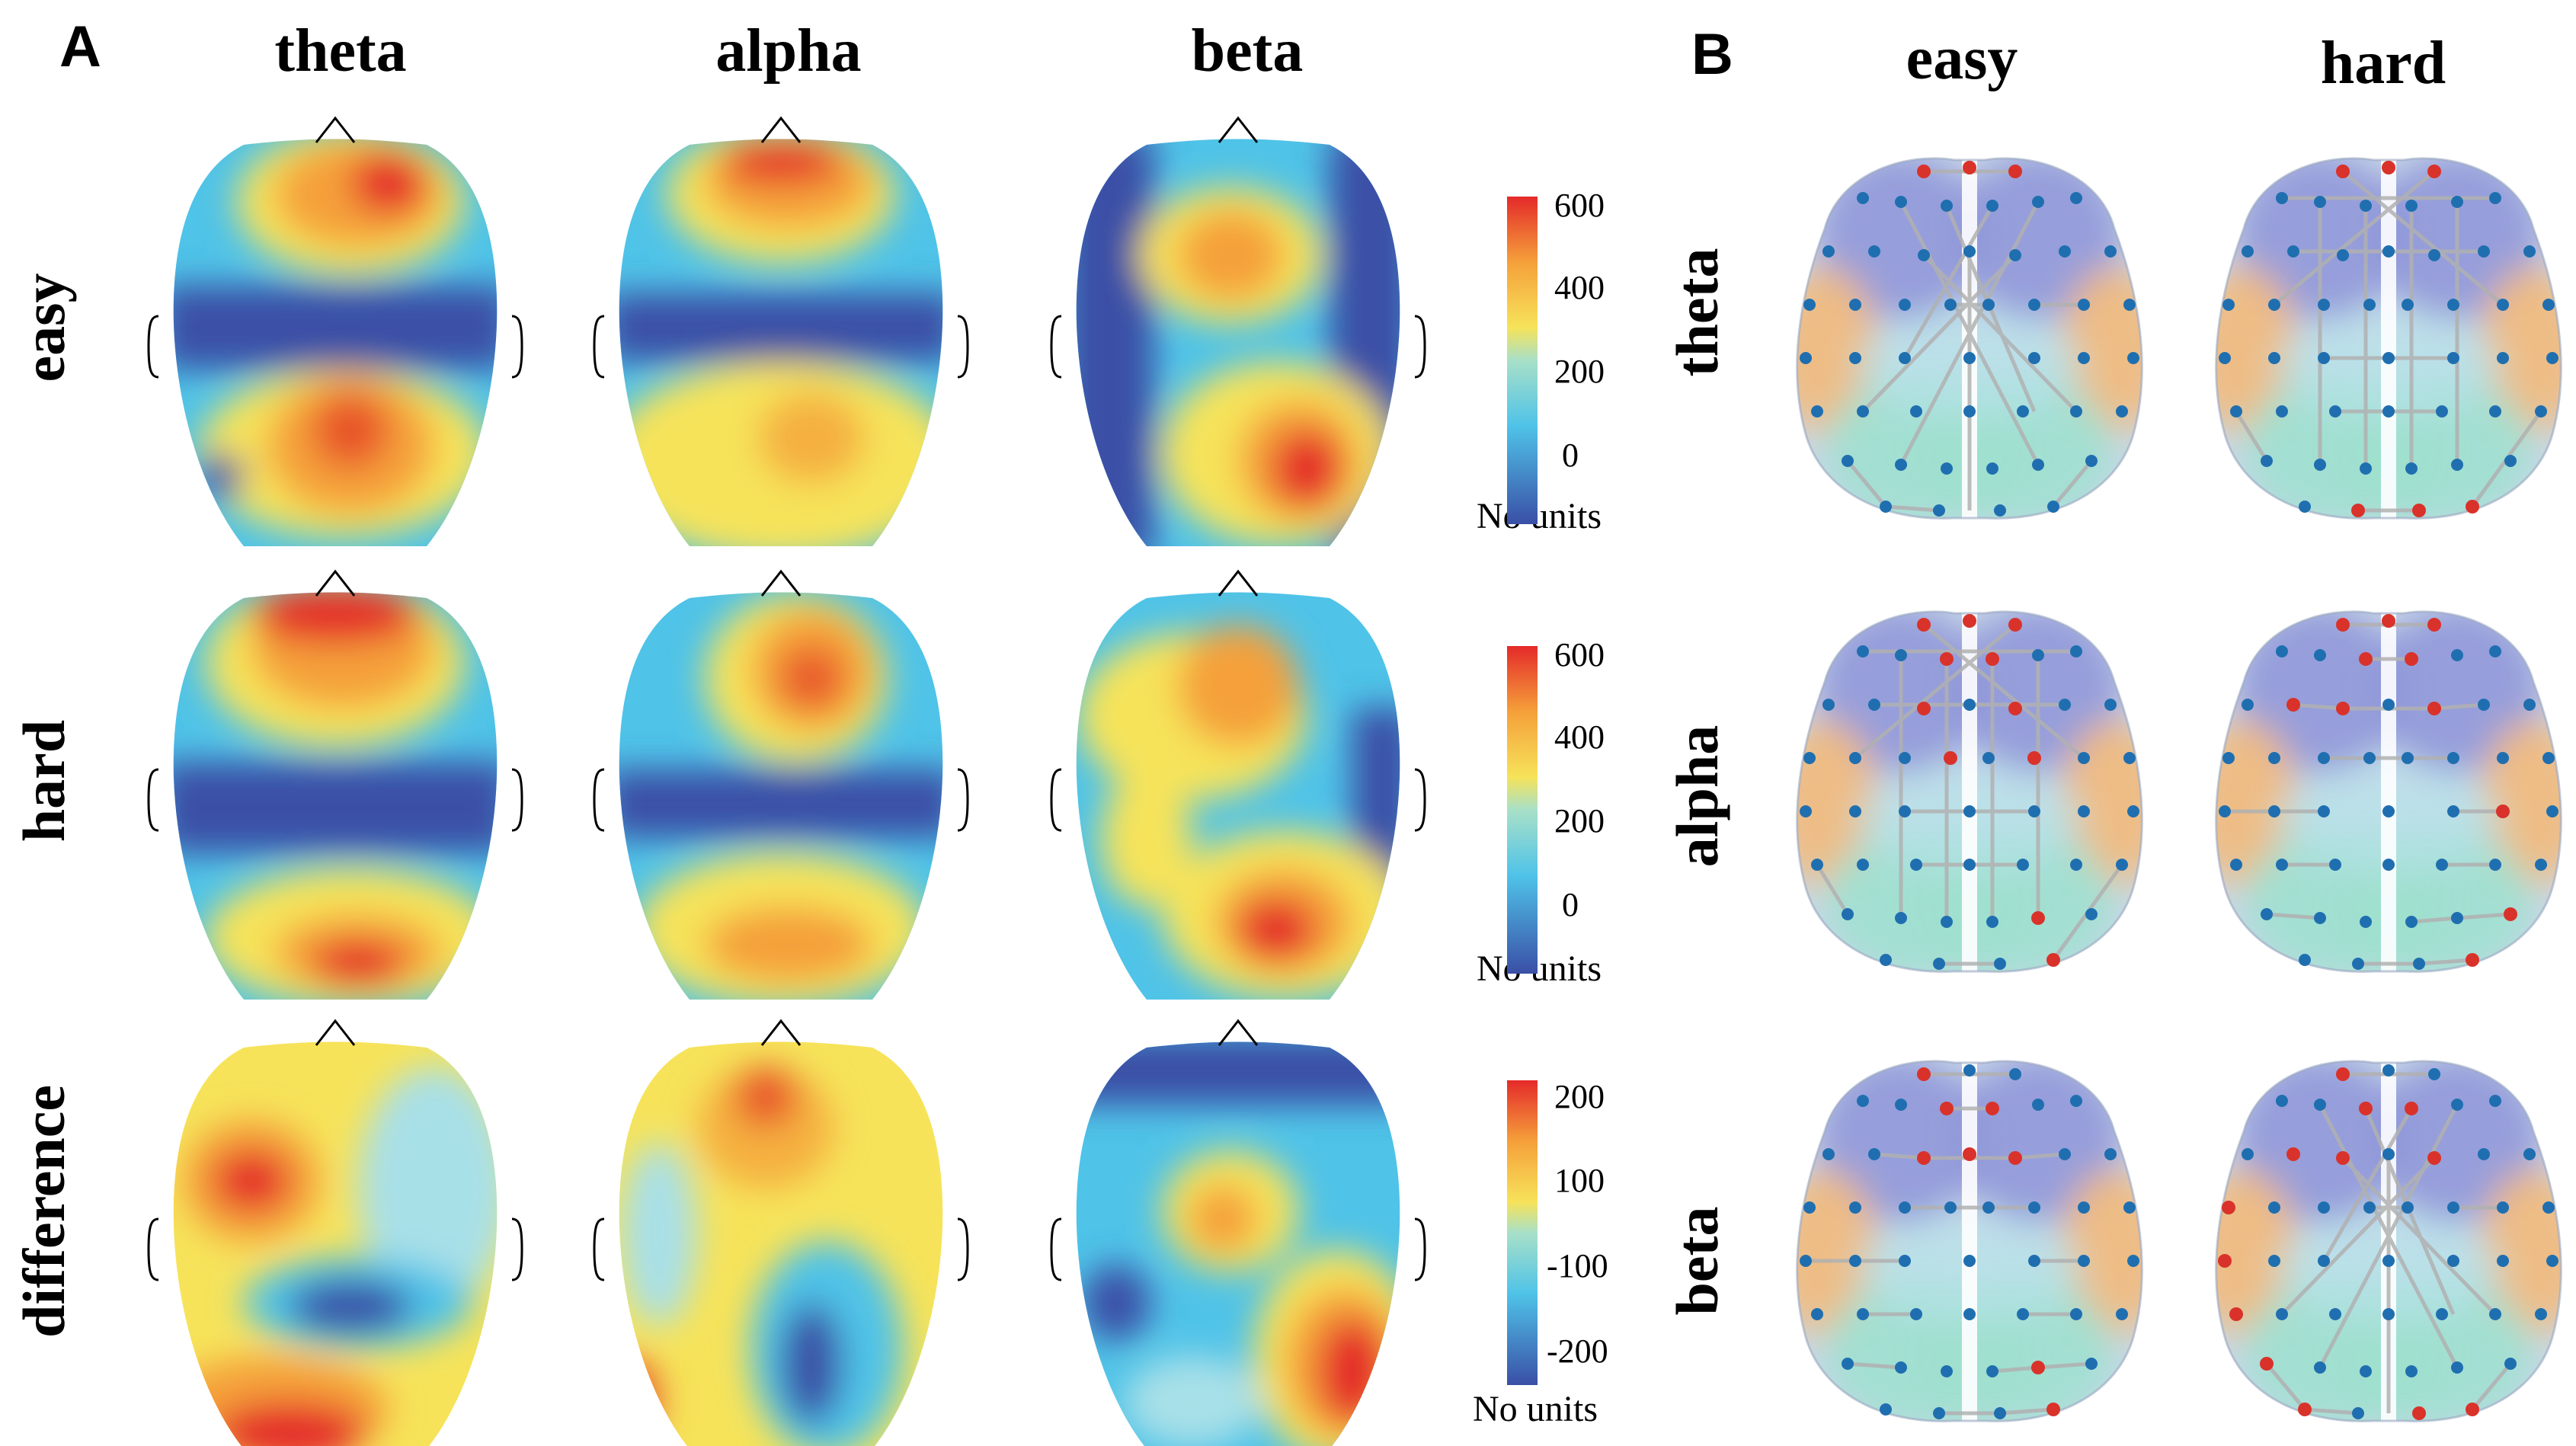 This screenshot has width=2576, height=1446. Describe the element at coordinates (1962, 59) in the screenshot. I see `panel-b-col-easy: easy` at that location.